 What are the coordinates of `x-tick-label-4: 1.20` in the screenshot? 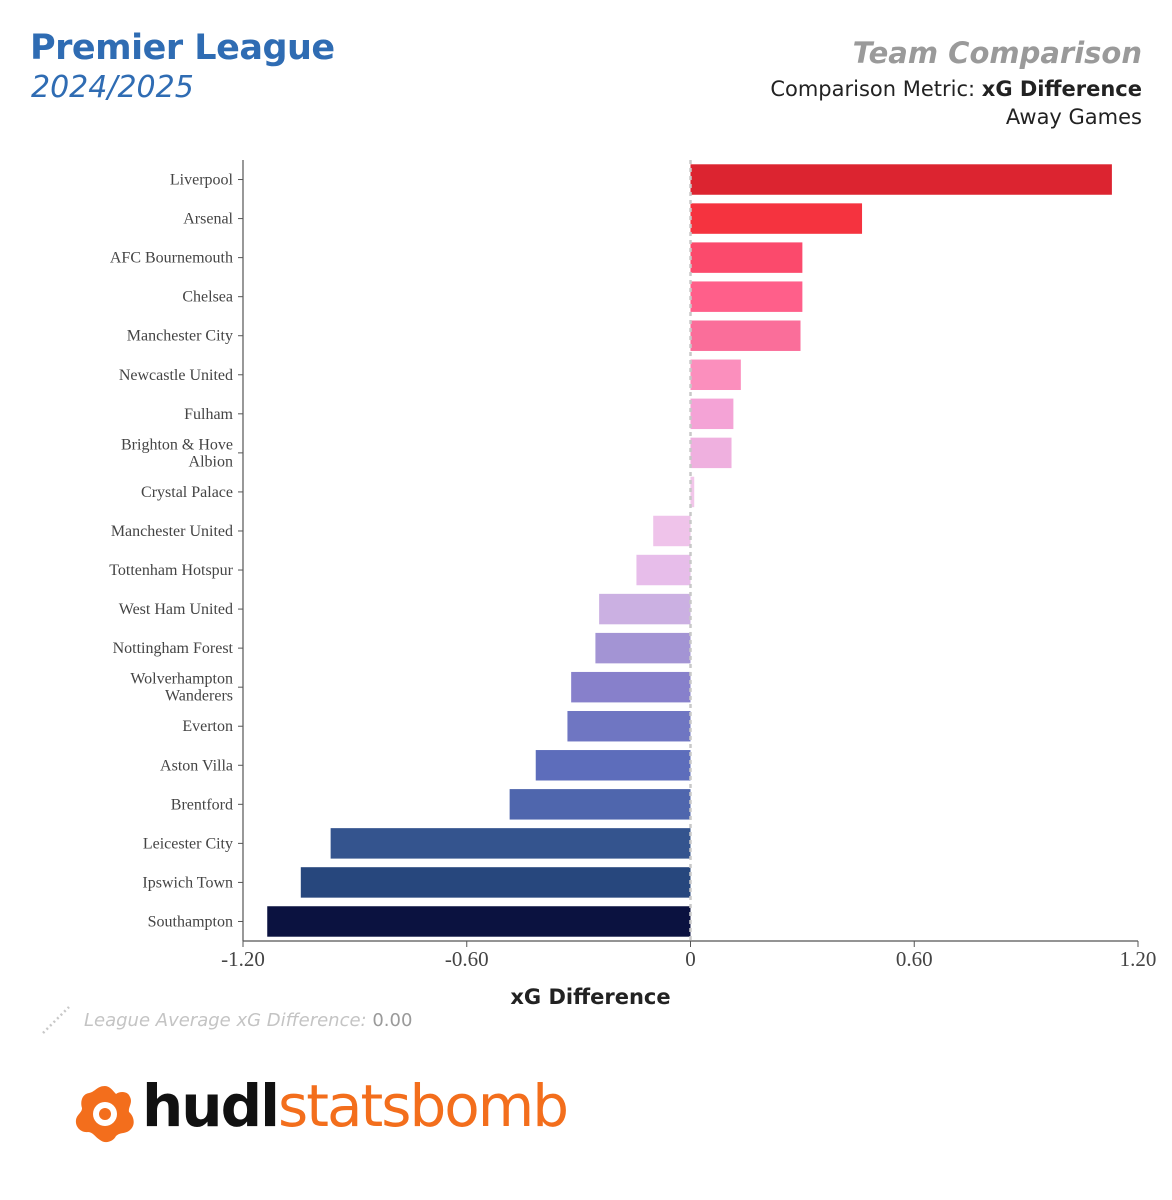 It's located at (1138, 959).